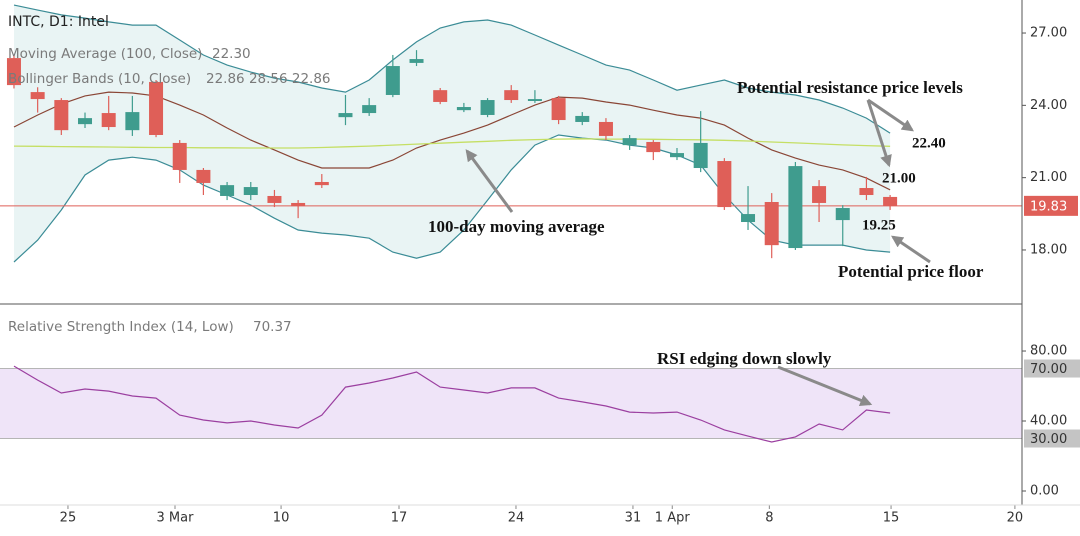 The image size is (1080, 536). What do you see at coordinates (452, 404) in the screenshot?
I see `rsi-line` at bounding box center [452, 404].